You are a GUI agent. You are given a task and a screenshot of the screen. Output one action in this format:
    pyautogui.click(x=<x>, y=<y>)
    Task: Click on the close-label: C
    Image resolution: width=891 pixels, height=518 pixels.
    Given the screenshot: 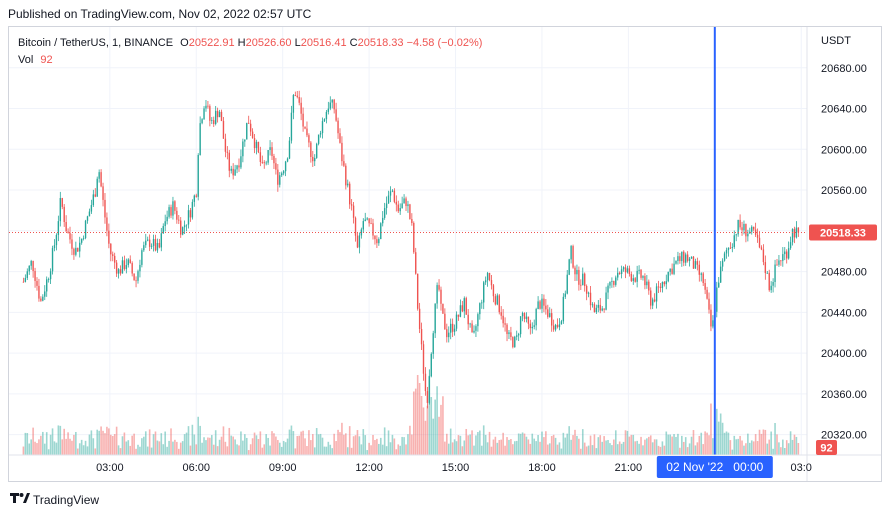 What is the action you would take?
    pyautogui.click(x=353, y=43)
    